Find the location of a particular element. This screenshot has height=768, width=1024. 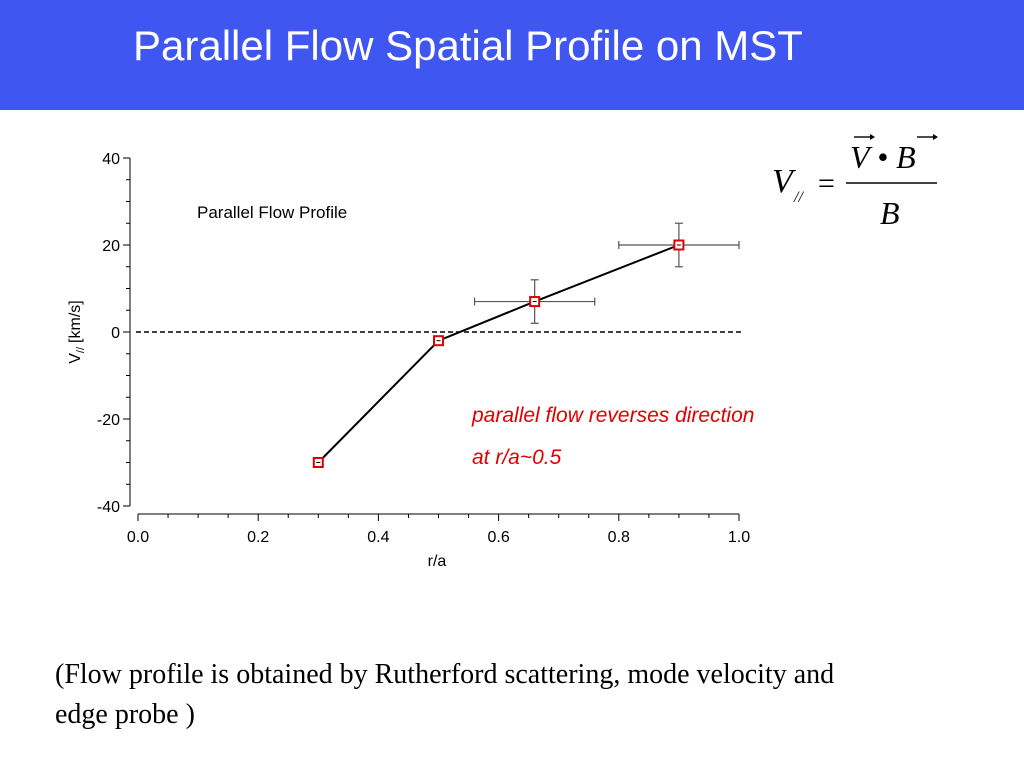

y-axis-label-unit: [km/s] is located at coordinates (75, 321).